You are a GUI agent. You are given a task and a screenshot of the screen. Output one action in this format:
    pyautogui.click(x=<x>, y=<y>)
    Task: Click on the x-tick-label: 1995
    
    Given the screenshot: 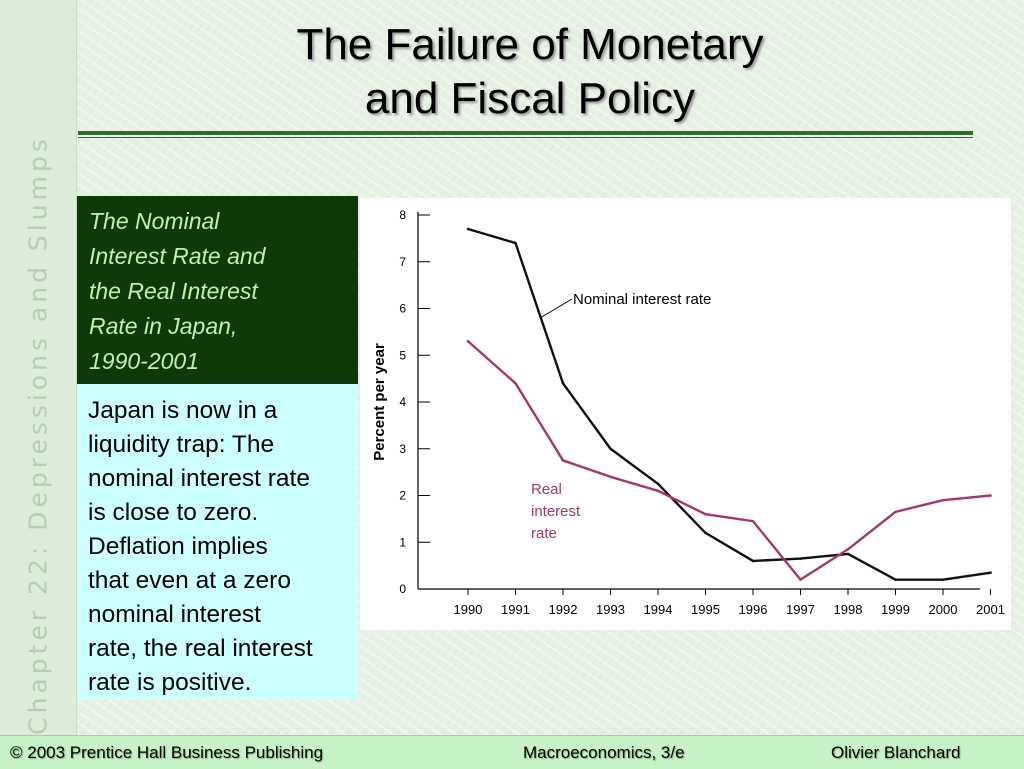 What is the action you would take?
    pyautogui.click(x=705, y=609)
    